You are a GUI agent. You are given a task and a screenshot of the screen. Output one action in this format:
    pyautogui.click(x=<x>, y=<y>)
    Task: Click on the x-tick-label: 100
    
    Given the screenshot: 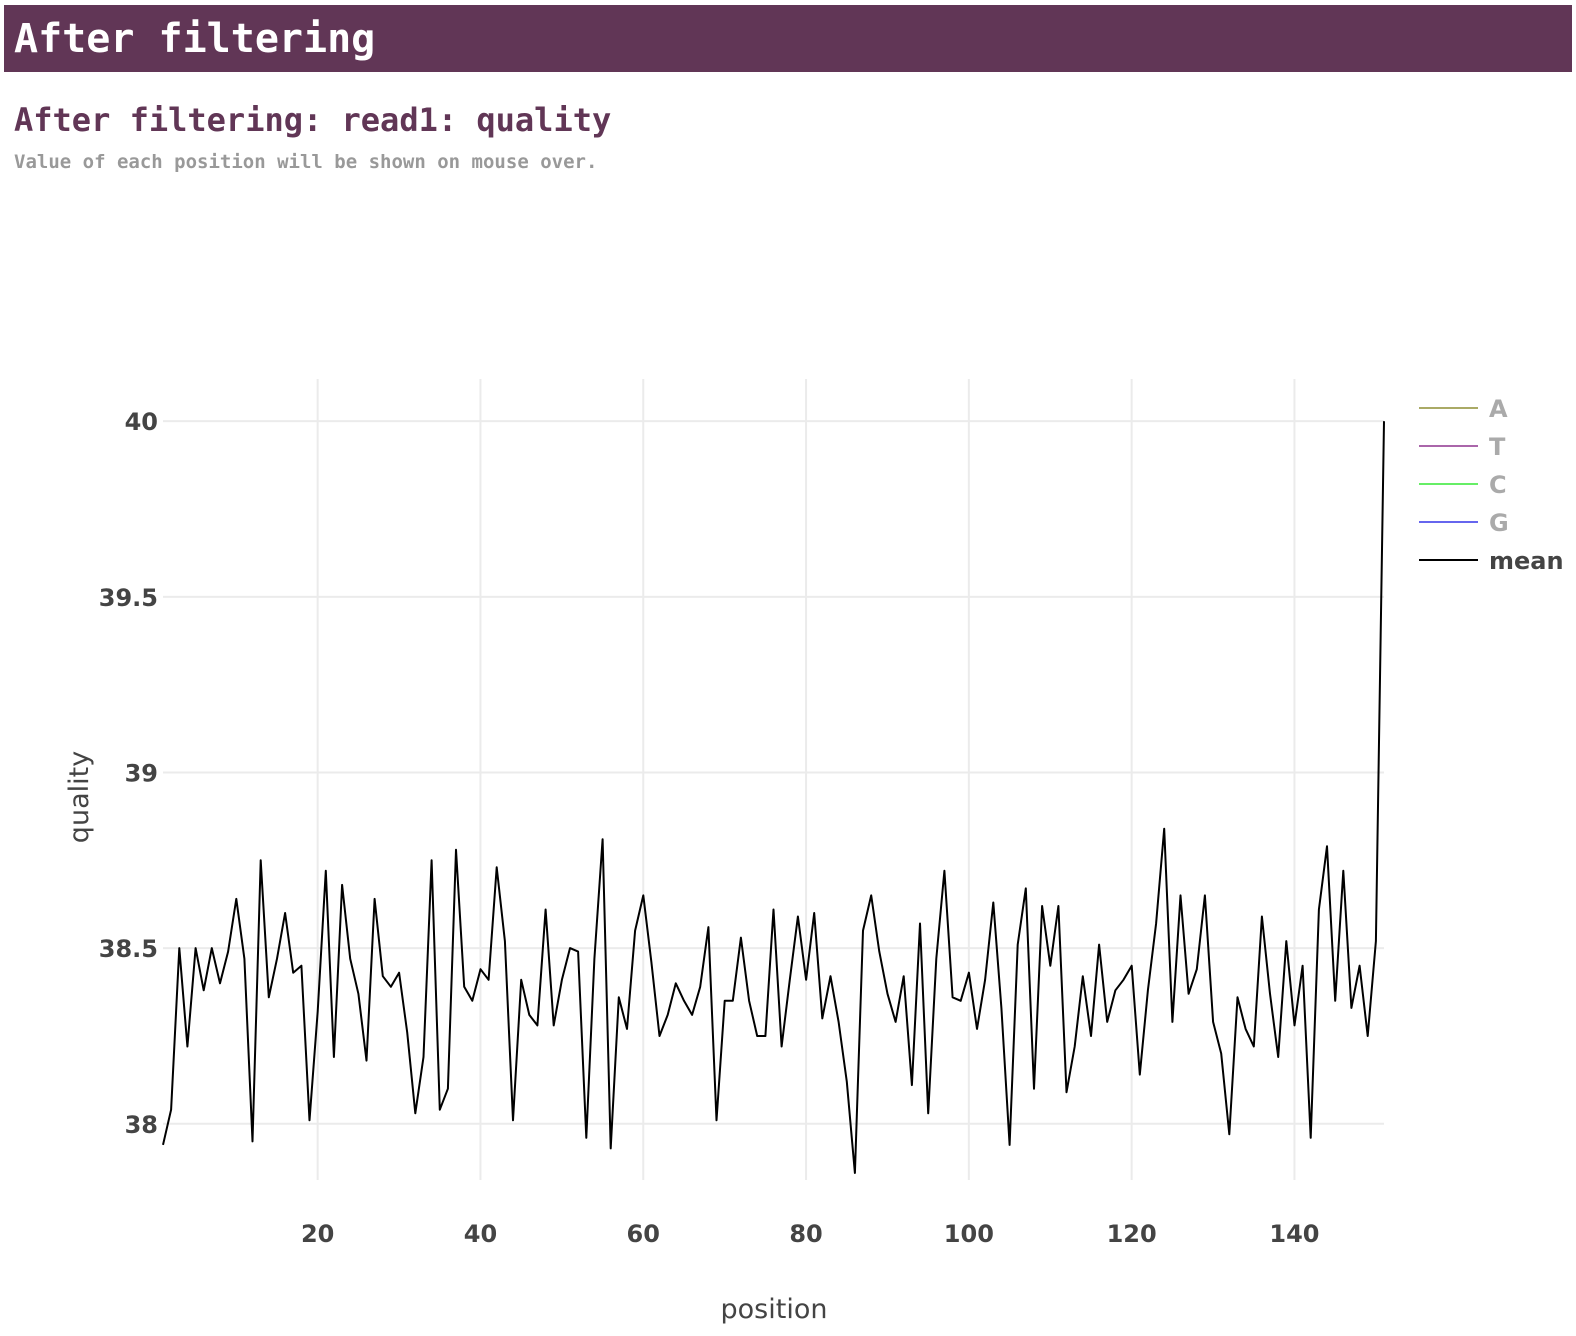 What is the action you would take?
    pyautogui.click(x=969, y=1234)
    